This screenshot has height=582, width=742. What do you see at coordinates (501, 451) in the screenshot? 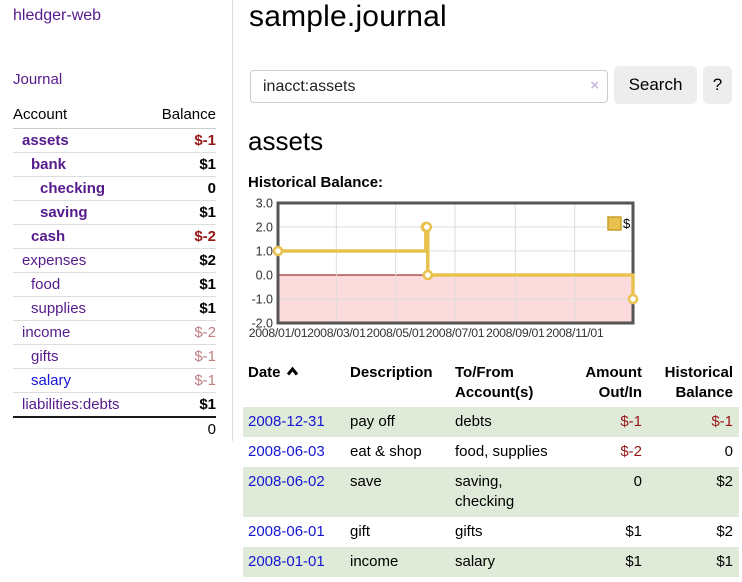
I see `transaction-accounts: food, supplies` at bounding box center [501, 451].